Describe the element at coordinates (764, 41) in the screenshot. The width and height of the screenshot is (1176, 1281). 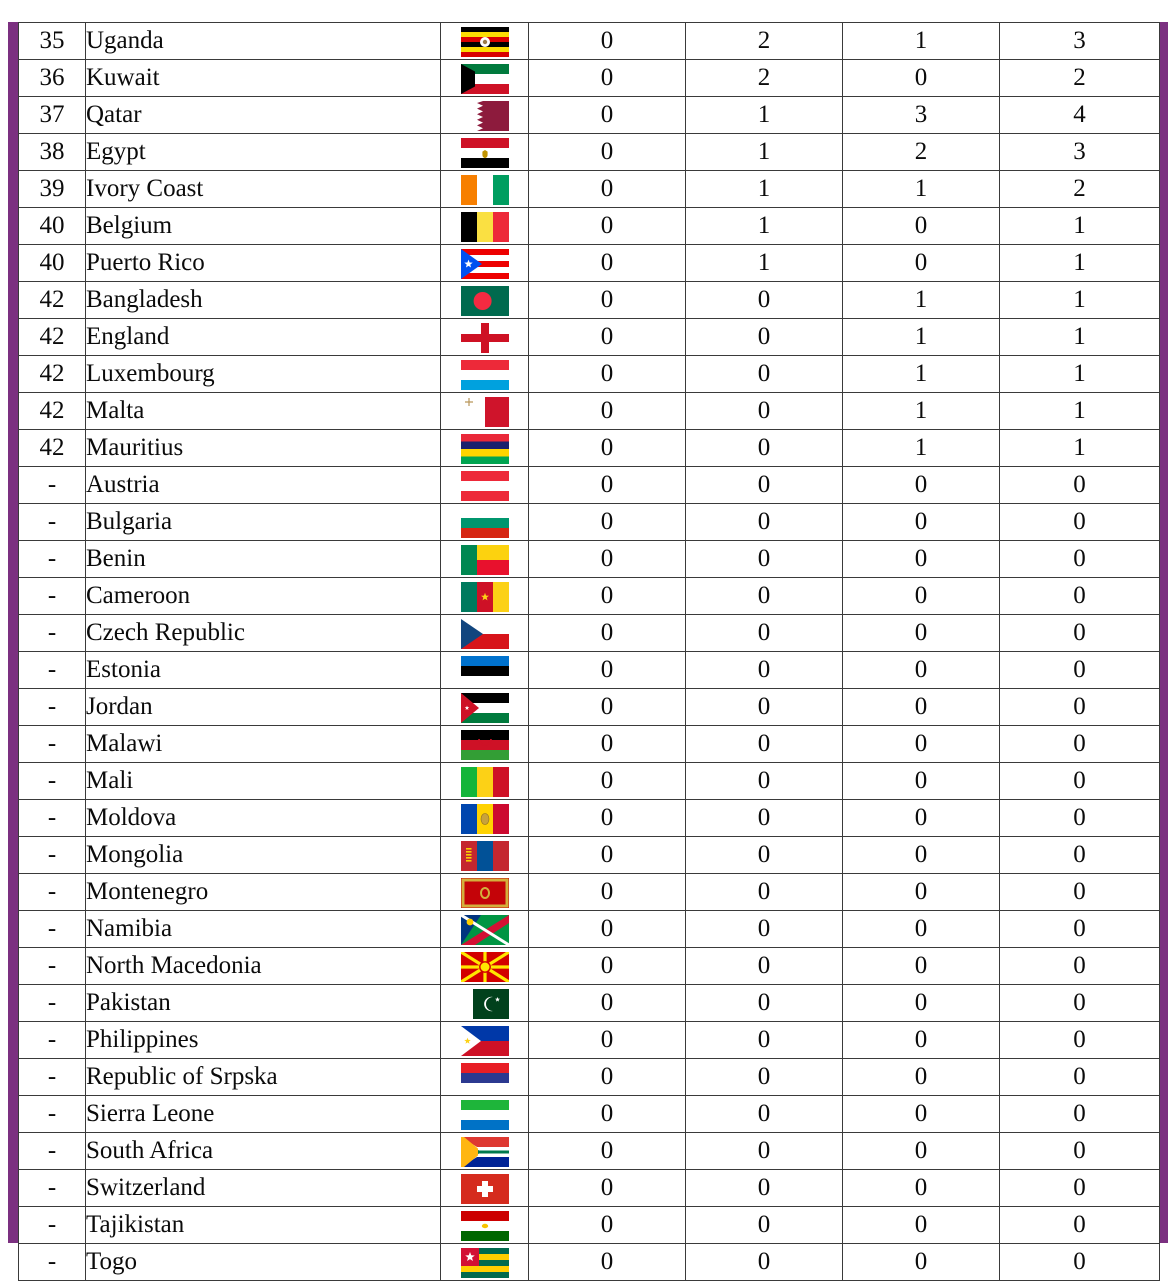
I see `silver-medal-count-cell: 2` at that location.